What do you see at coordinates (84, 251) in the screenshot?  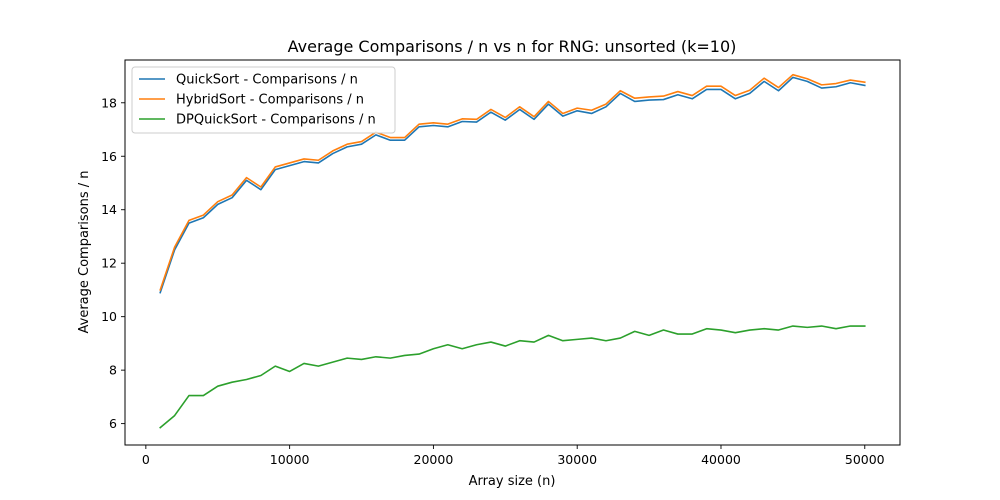 I see `y-axis-label: Average Comparisons / n` at bounding box center [84, 251].